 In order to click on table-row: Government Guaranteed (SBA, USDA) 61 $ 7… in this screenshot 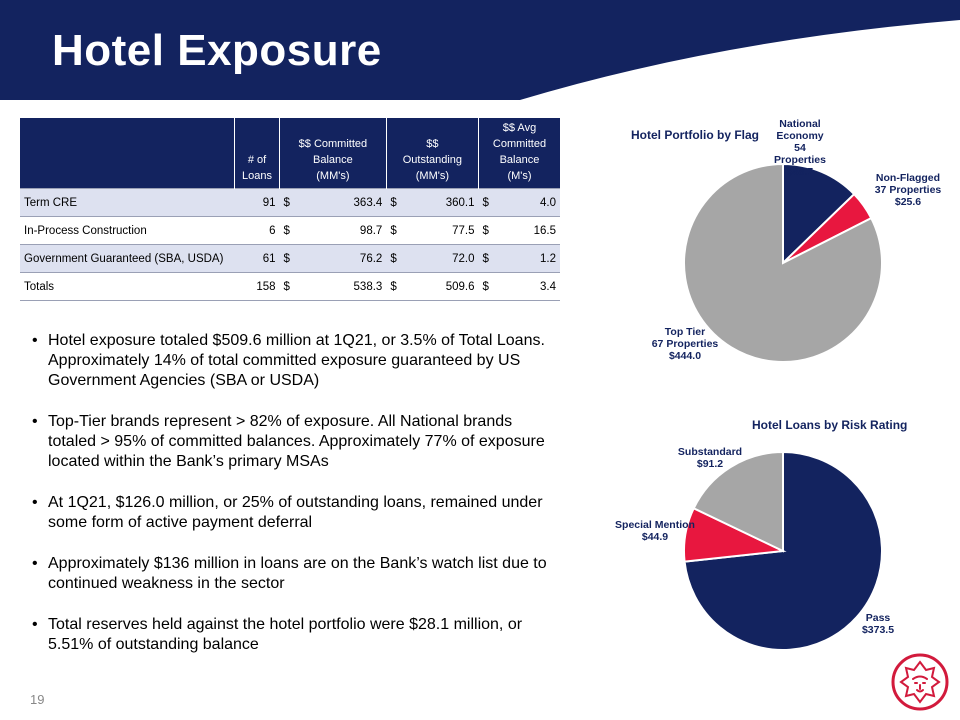, I will do `click(290, 258)`.